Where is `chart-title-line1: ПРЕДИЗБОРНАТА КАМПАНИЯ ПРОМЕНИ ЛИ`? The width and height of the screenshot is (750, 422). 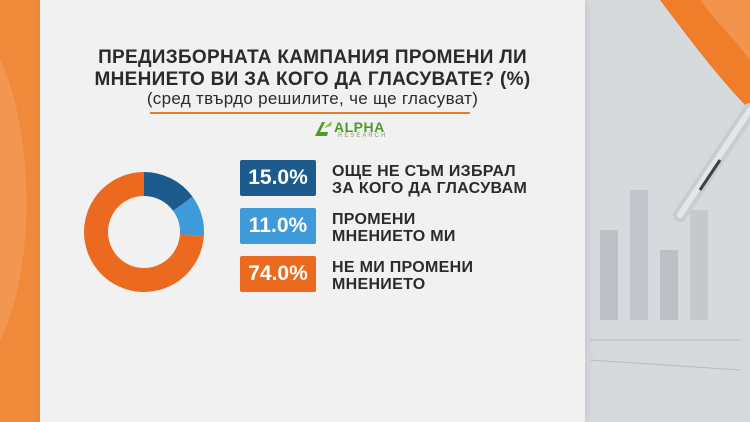
chart-title-line1: ПРЕДИЗБОРНАТА КАМПАНИЯ ПРОМЕНИ ЛИ is located at coordinates (312, 57).